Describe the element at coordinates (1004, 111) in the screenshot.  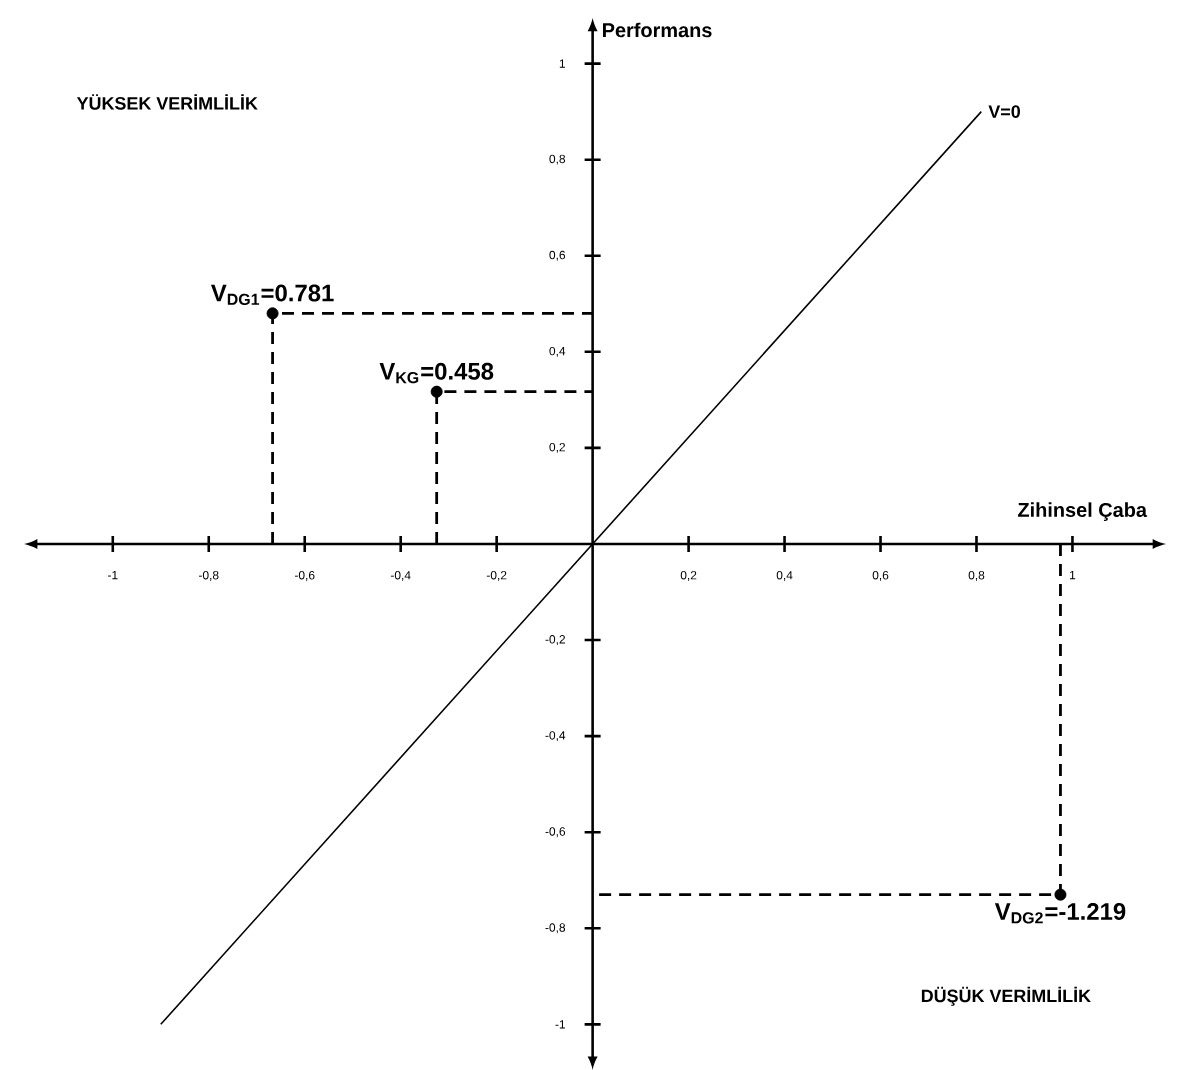
I see `series-label: V=0` at that location.